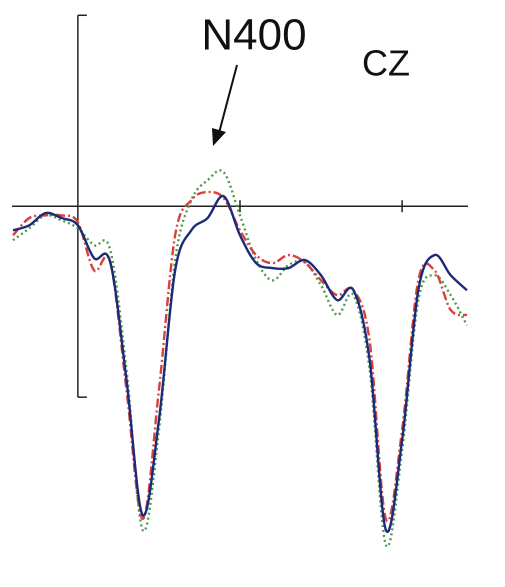 This screenshot has width=505, height=587. I want to click on arrow-head, so click(219, 137).